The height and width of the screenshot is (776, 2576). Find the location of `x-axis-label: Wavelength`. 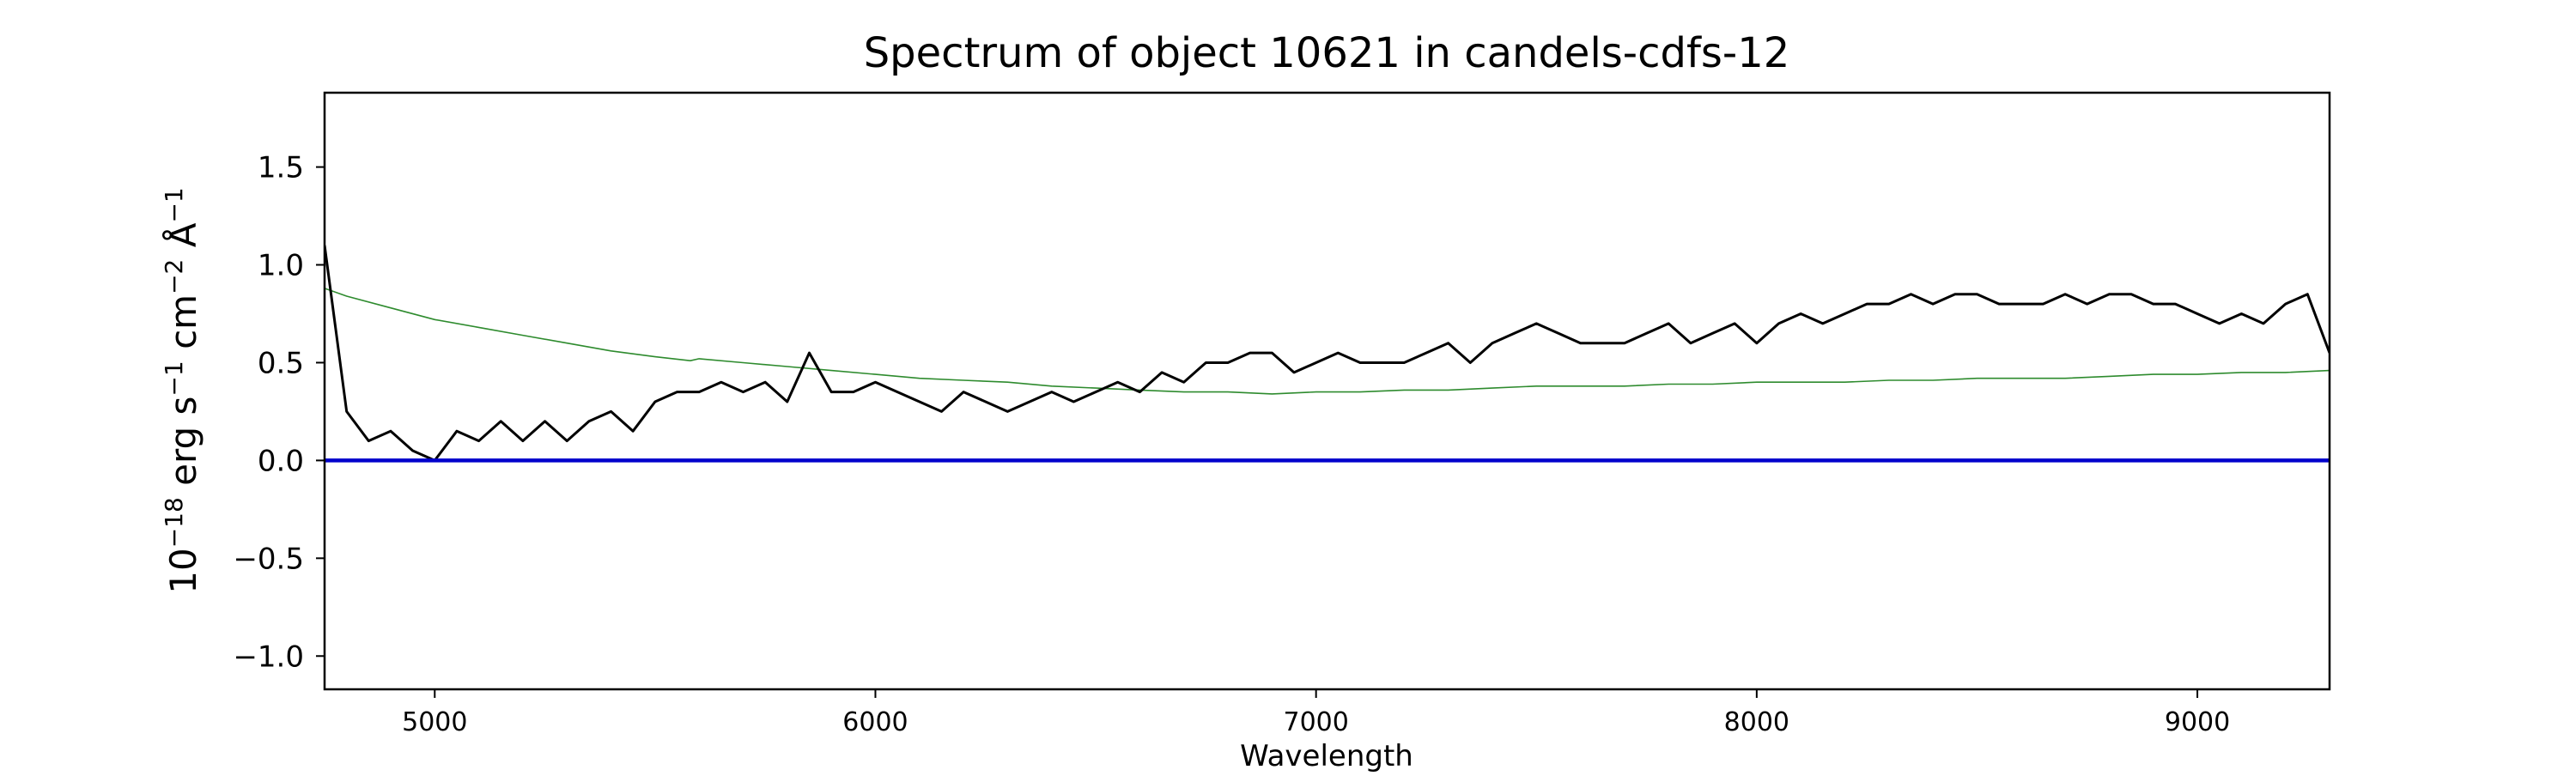

x-axis-label: Wavelength is located at coordinates (1327, 756).